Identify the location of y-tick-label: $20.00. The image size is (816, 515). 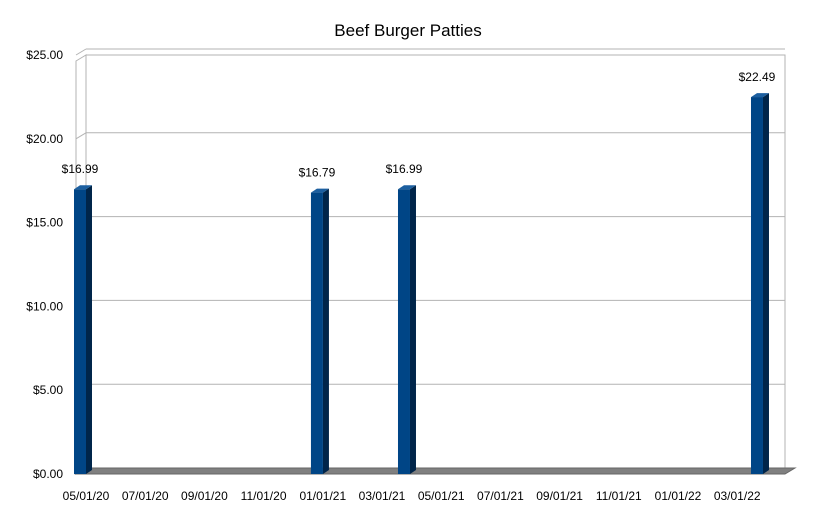
(44, 139).